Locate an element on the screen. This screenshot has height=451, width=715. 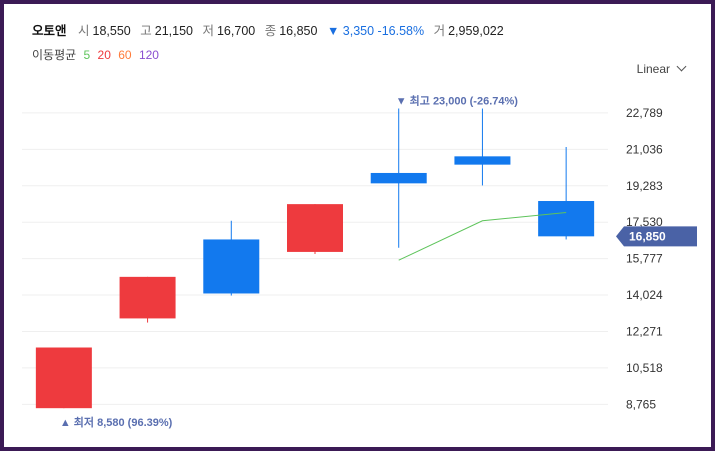
ma-60-label: 60 is located at coordinates (125, 55).